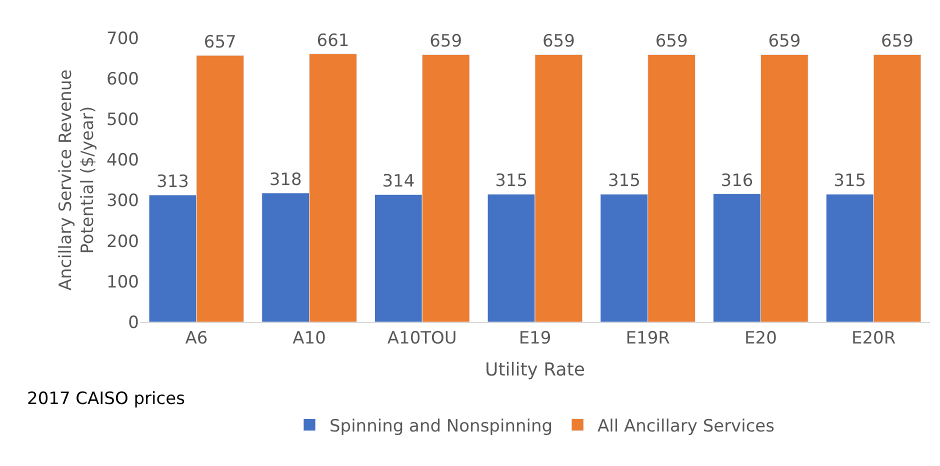  I want to click on y-tick-label: 600, so click(122, 80).